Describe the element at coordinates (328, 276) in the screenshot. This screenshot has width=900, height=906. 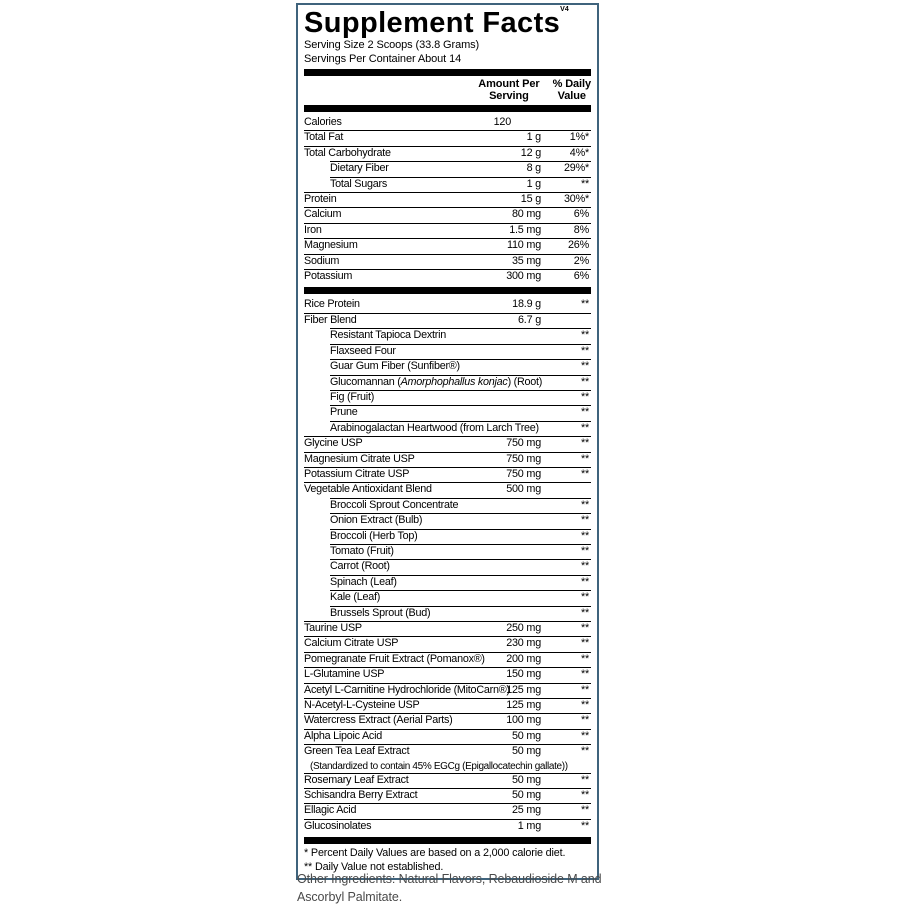
I see `nutrient-name: Potassium` at that location.